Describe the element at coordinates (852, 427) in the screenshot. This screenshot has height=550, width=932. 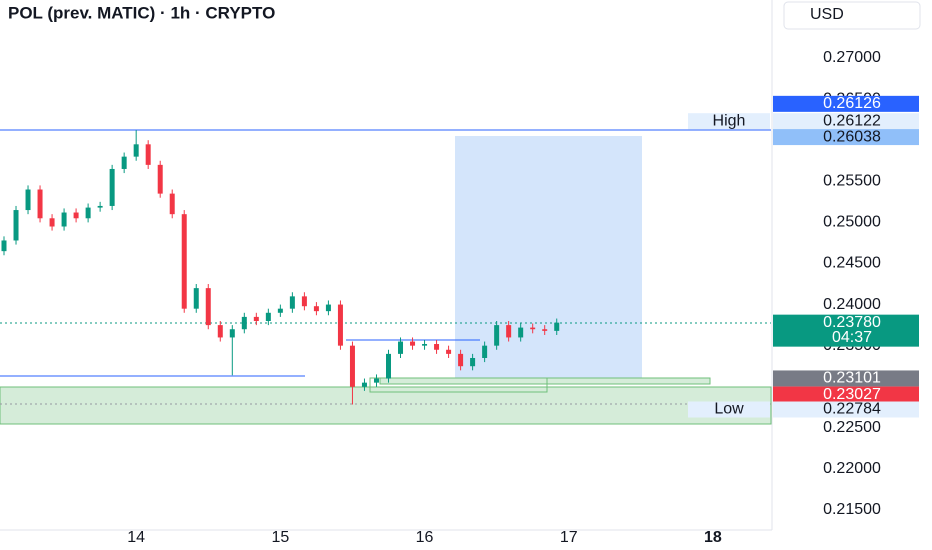
I see `y-tick-label: 0.22500` at that location.